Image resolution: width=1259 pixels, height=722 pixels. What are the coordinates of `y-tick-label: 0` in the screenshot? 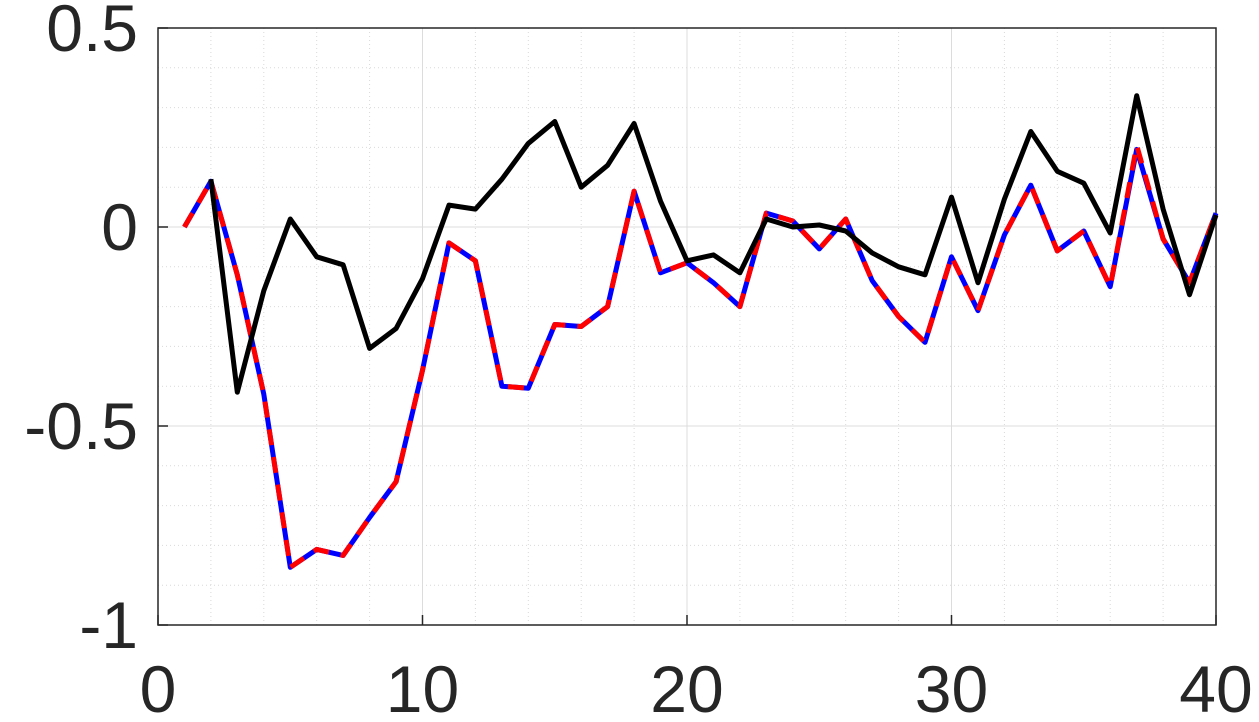 It's located at (119, 227).